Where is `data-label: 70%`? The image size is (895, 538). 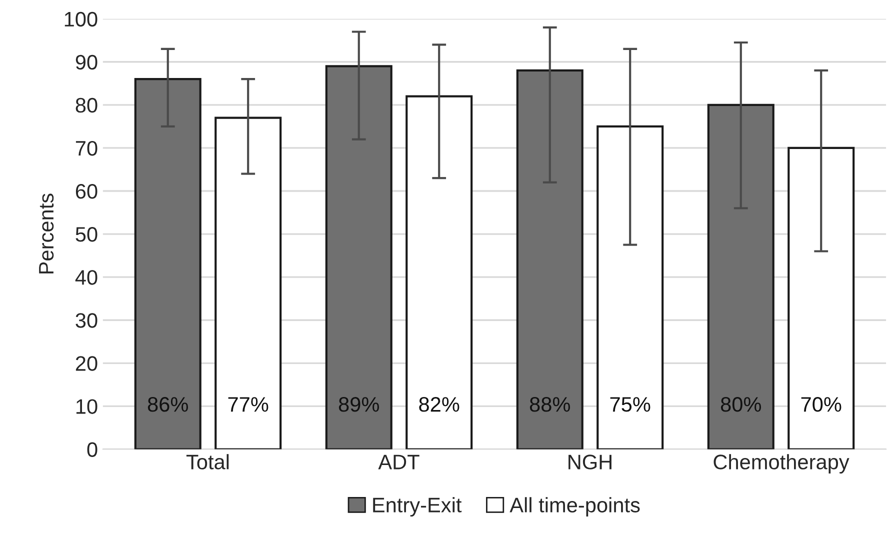
data-label: 70% is located at coordinates (821, 404).